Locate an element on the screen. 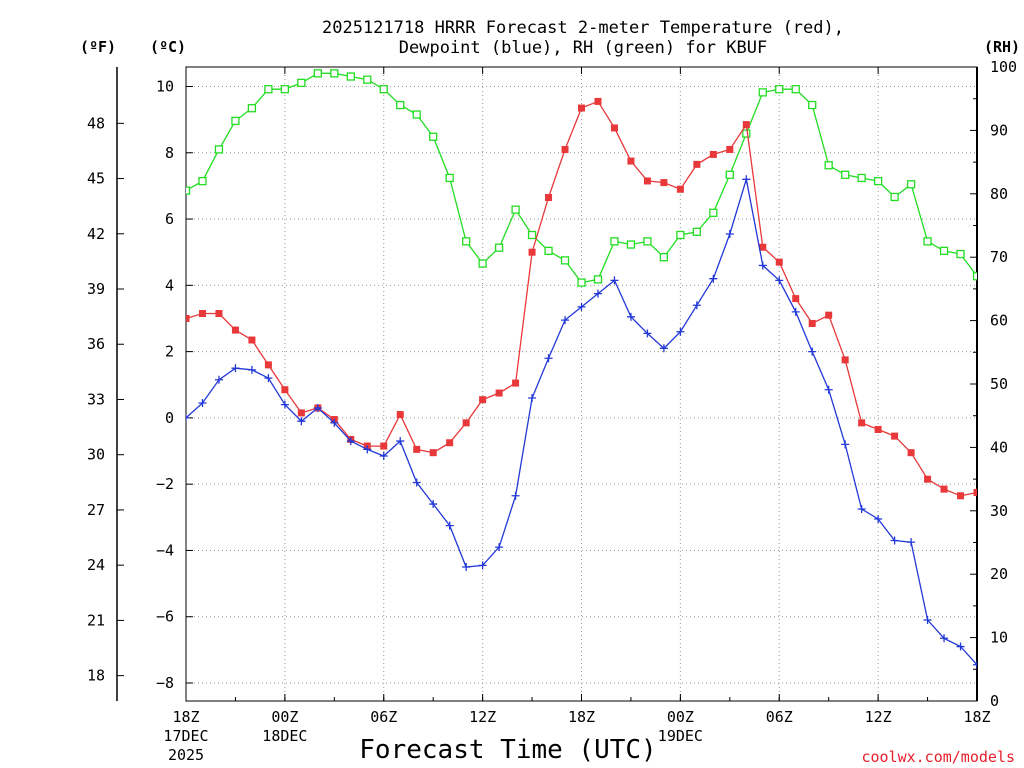  x-tick-label: 12Z is located at coordinates (482, 717).